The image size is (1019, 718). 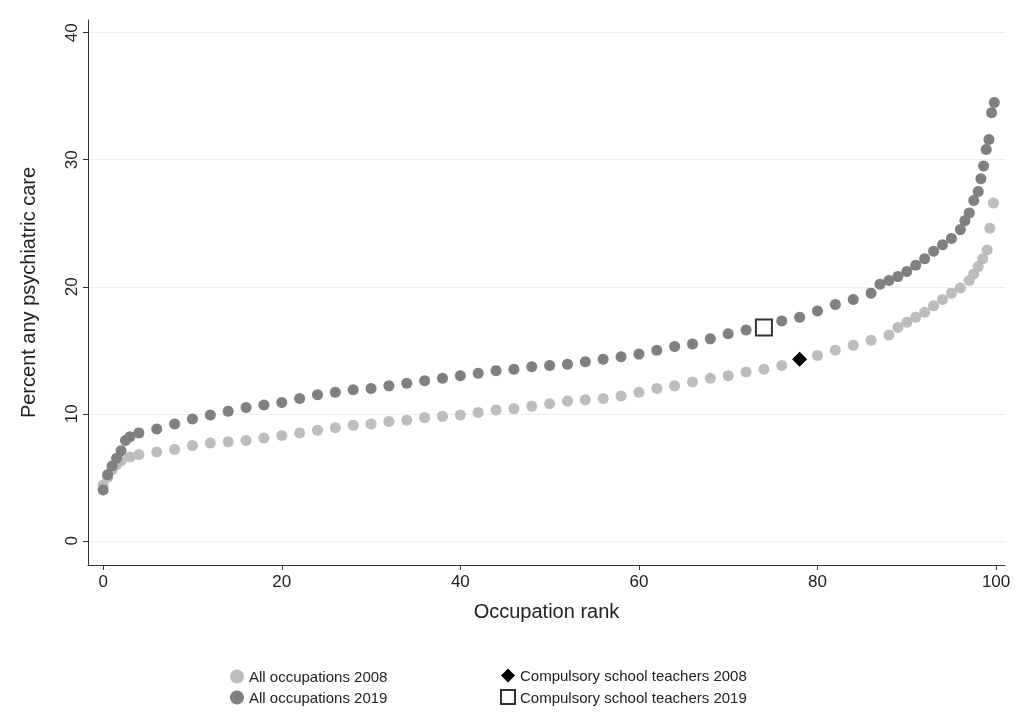 I want to click on x-axis-title: Occupation rank, so click(x=547, y=611).